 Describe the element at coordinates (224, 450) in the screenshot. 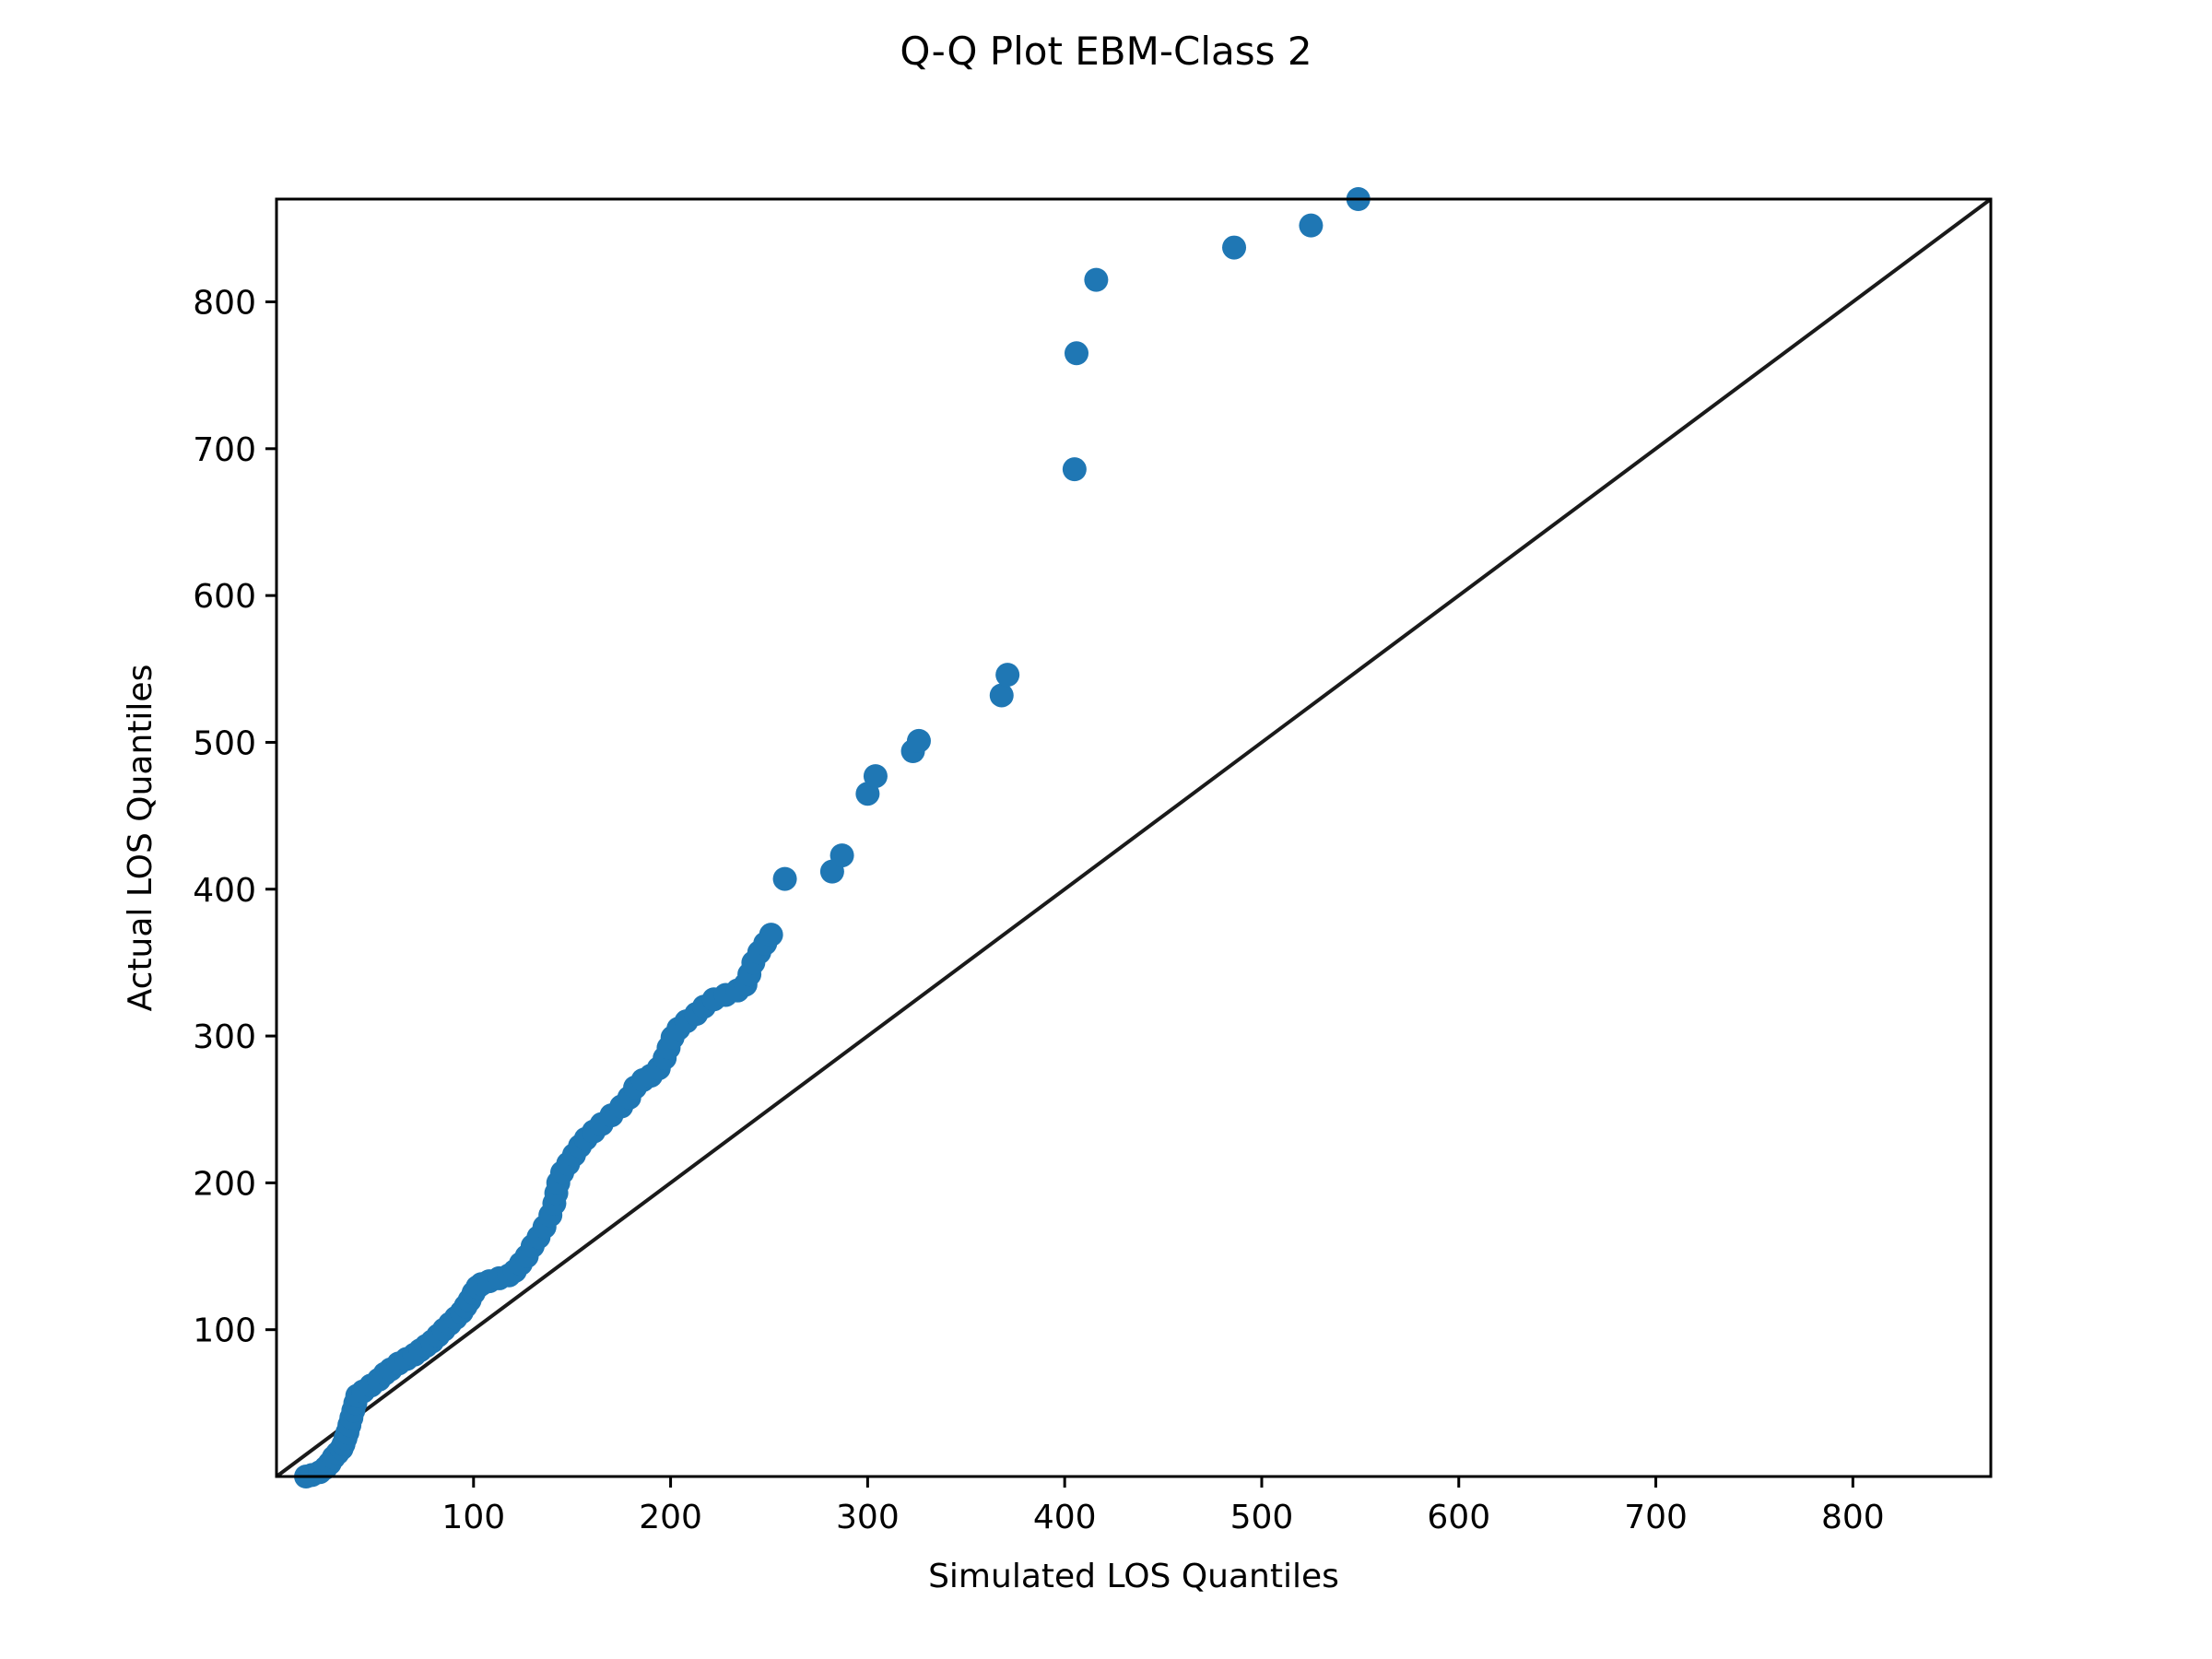

I see `y-tick-label: 700` at that location.